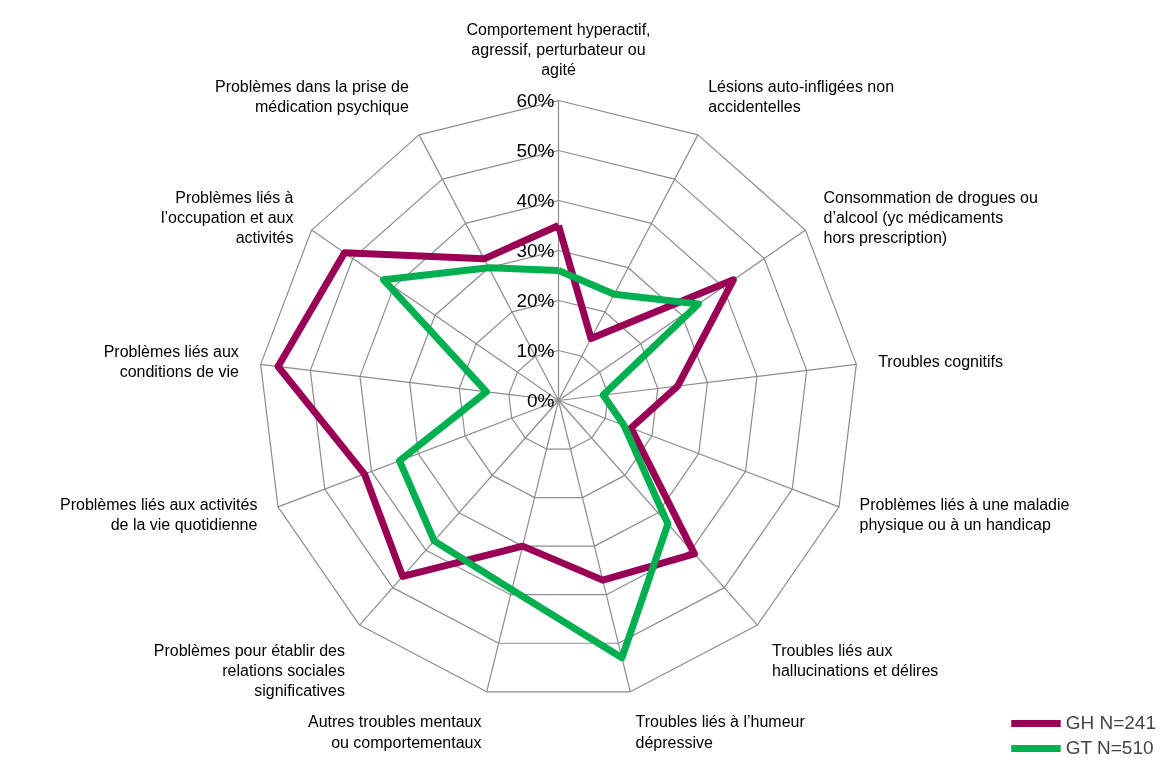 This screenshot has width=1166, height=769. What do you see at coordinates (558, 49) in the screenshot?
I see `spoke-label: Comportement hyperactif, agressif, perturbateur ou agité` at bounding box center [558, 49].